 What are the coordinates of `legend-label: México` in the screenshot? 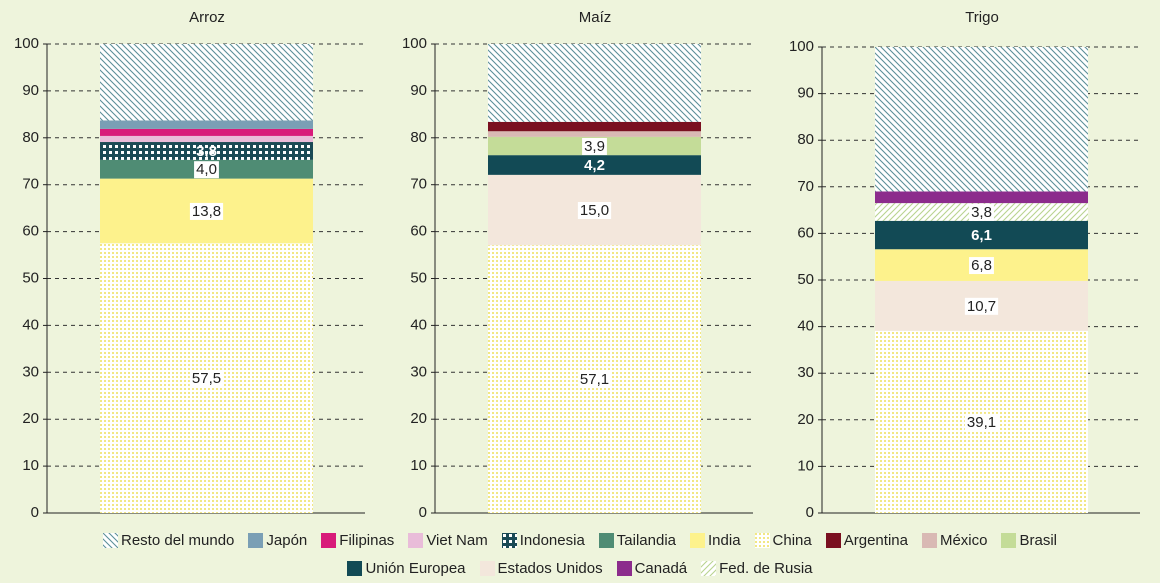 It's located at (963, 540).